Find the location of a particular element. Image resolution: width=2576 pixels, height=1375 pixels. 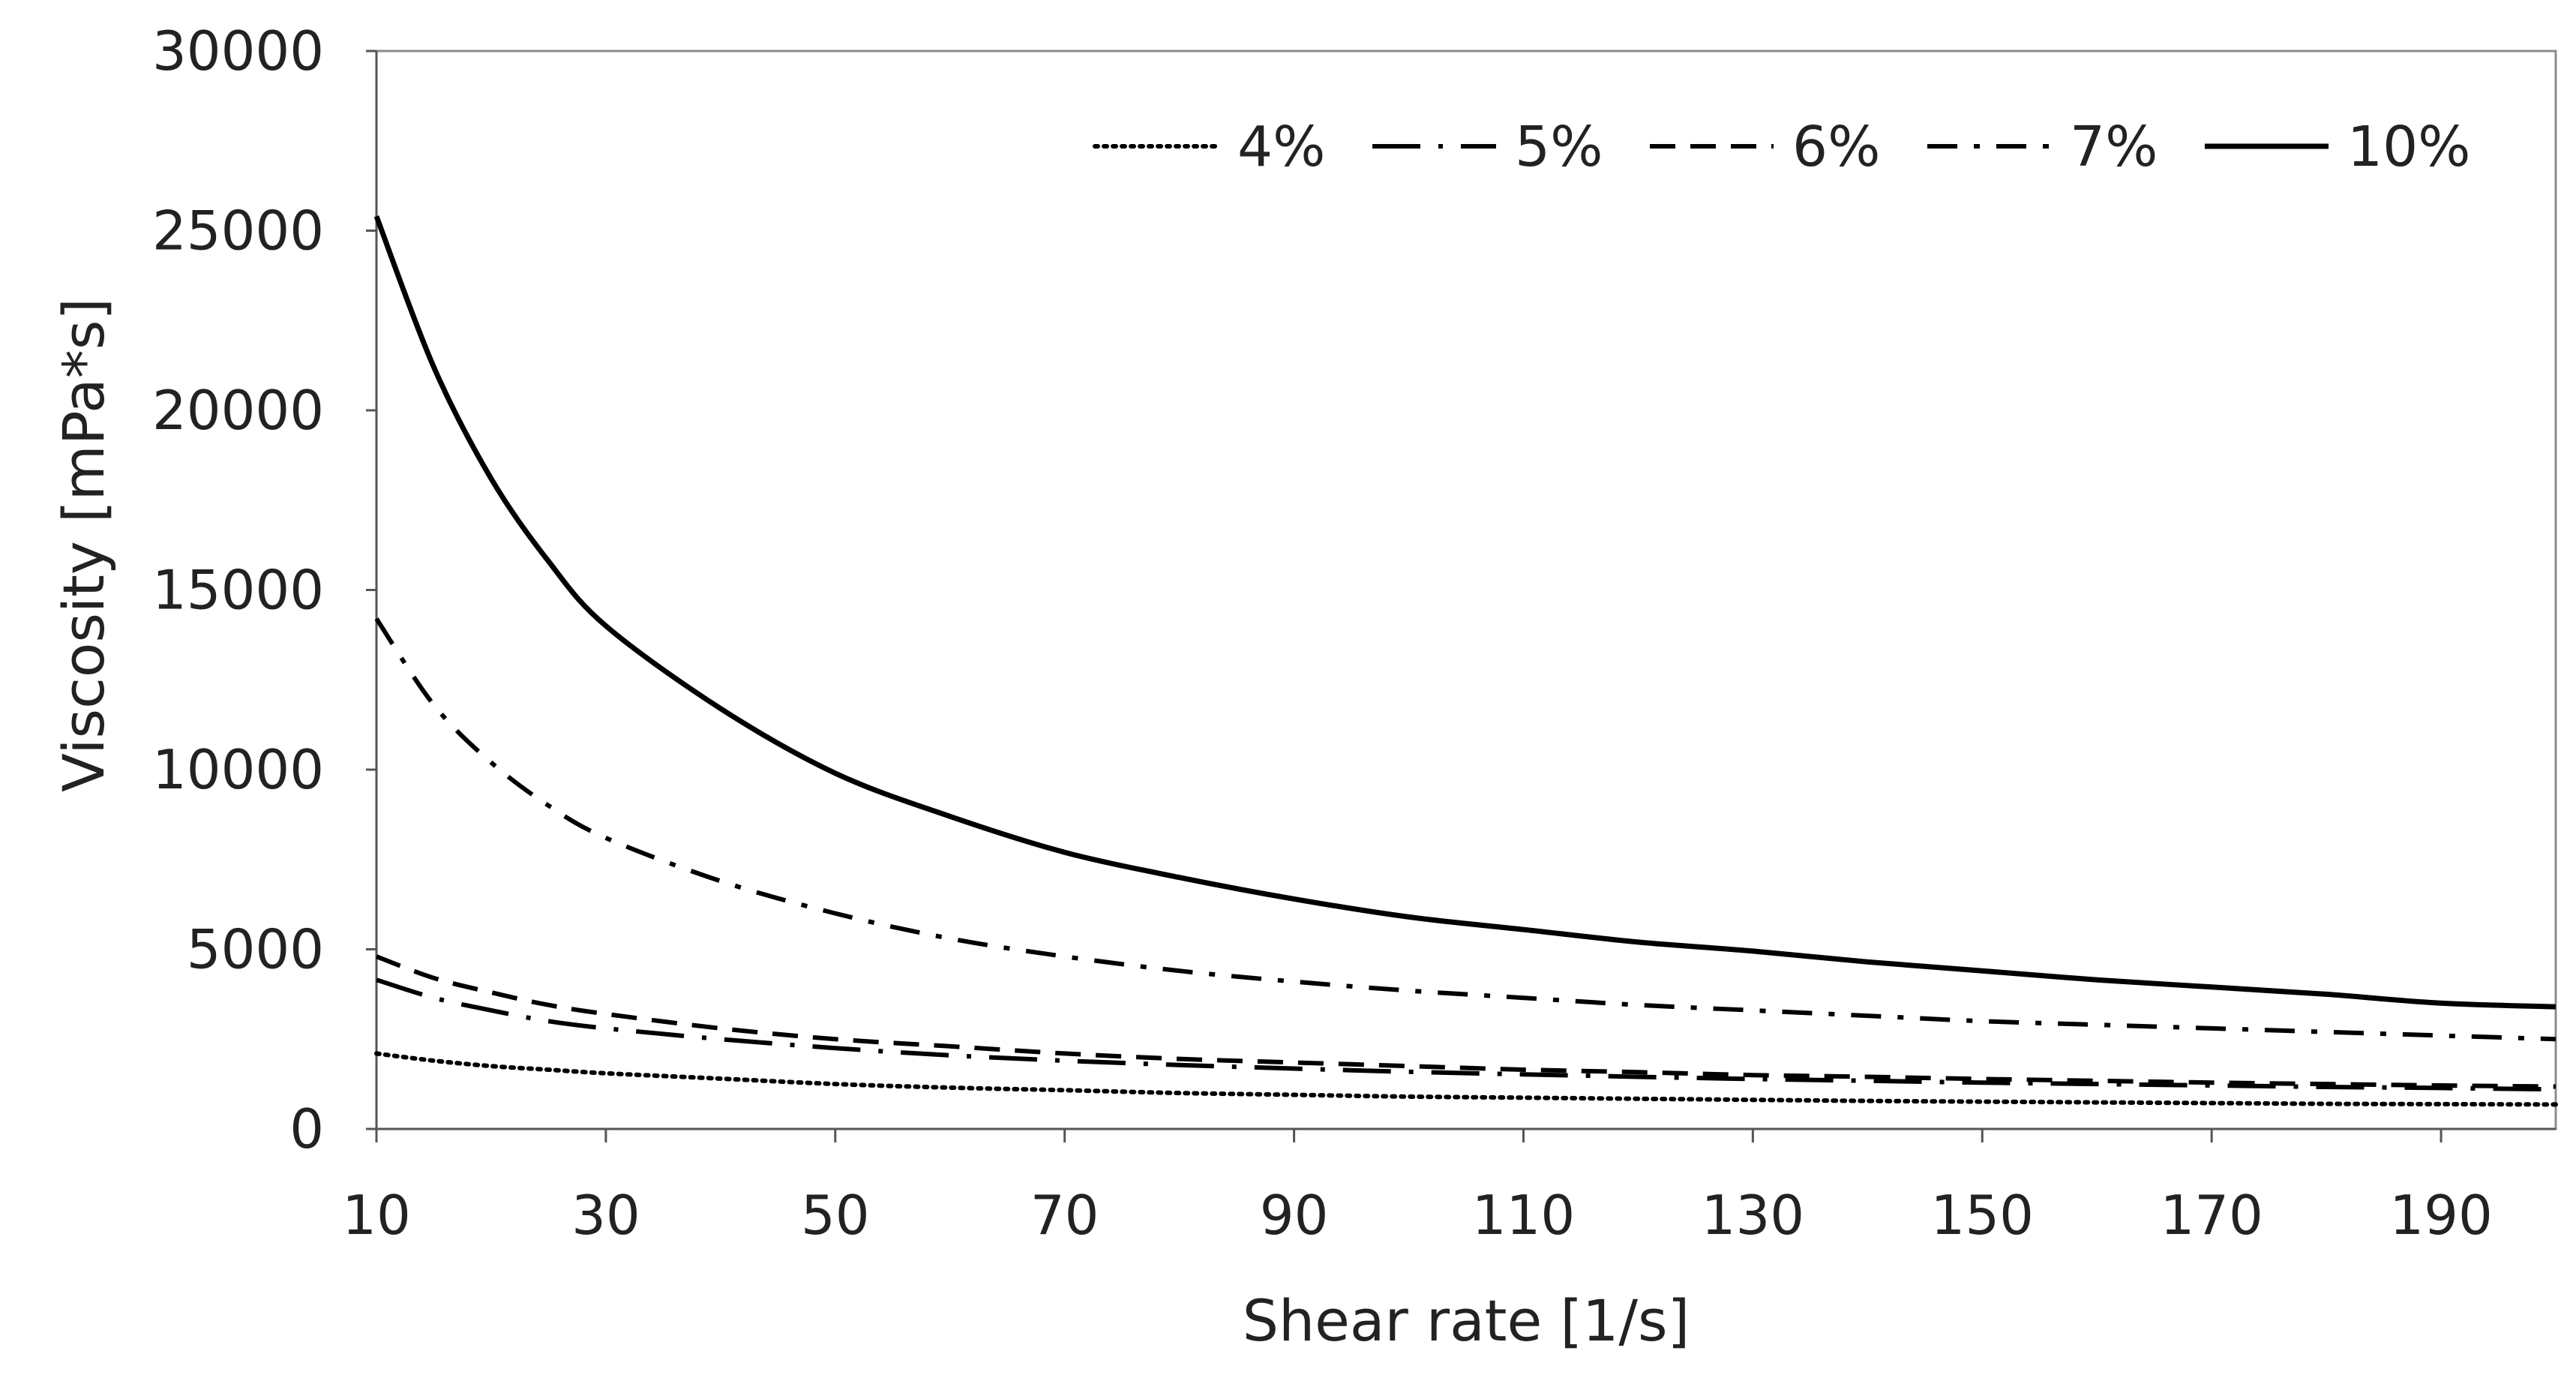

series-line-4pct is located at coordinates (1466, 1079).